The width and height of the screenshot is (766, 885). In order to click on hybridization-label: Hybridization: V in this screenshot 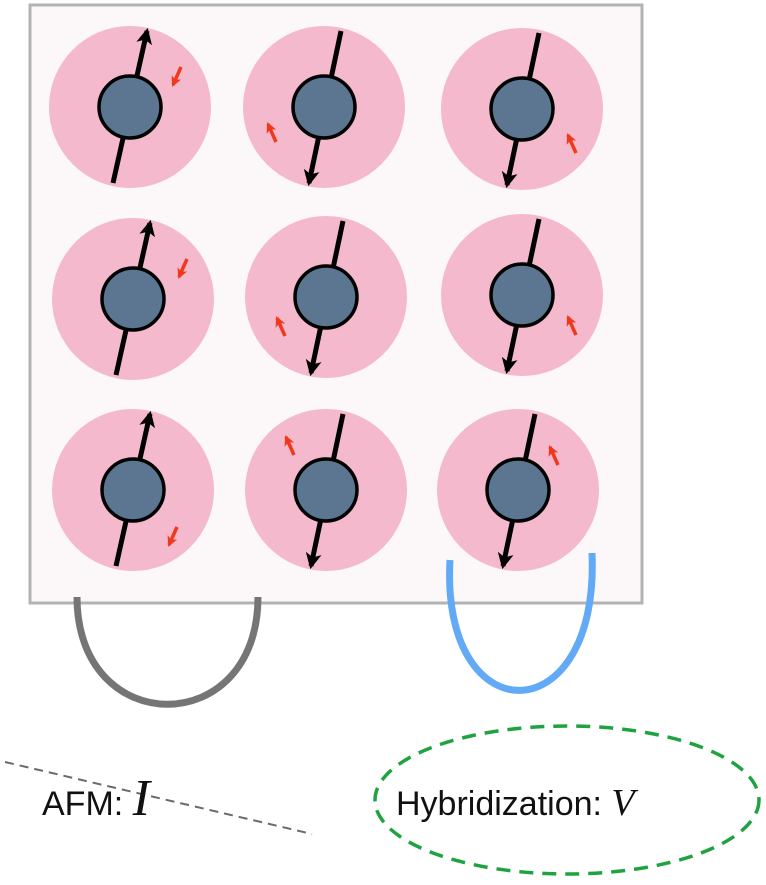, I will do `click(517, 803)`.